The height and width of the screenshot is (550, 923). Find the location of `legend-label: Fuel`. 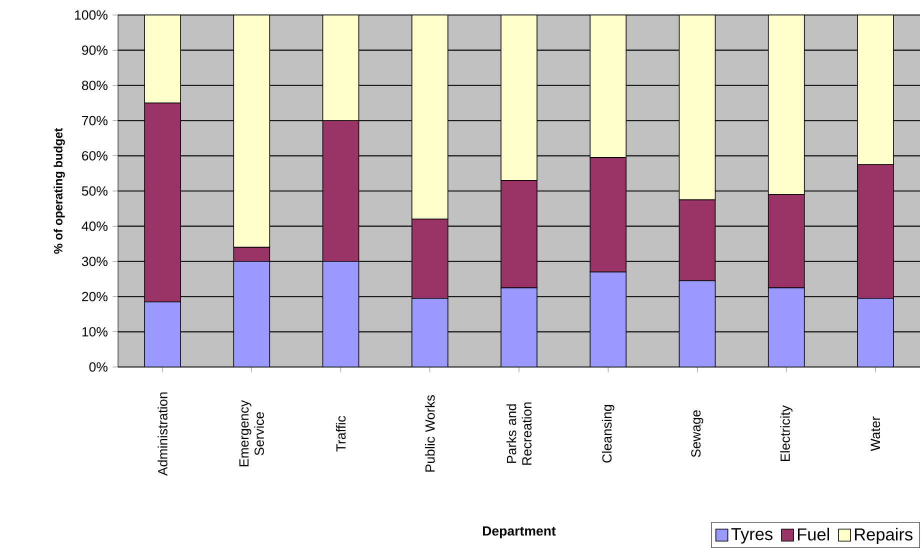

legend-label: Fuel is located at coordinates (814, 534).